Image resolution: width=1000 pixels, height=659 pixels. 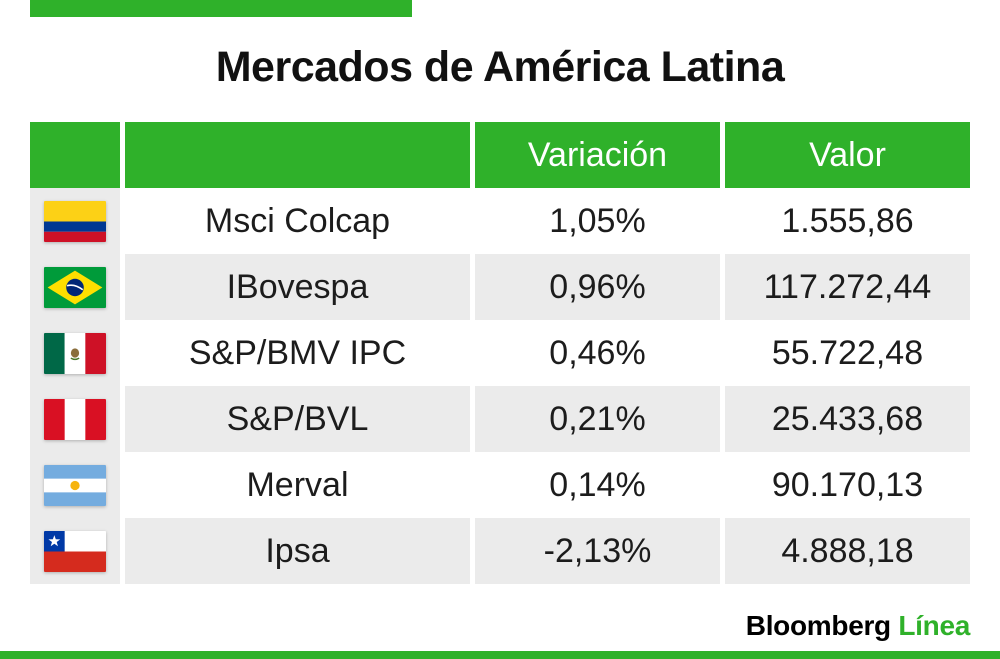 What do you see at coordinates (597, 155) in the screenshot?
I see `header-variation: Variación` at bounding box center [597, 155].